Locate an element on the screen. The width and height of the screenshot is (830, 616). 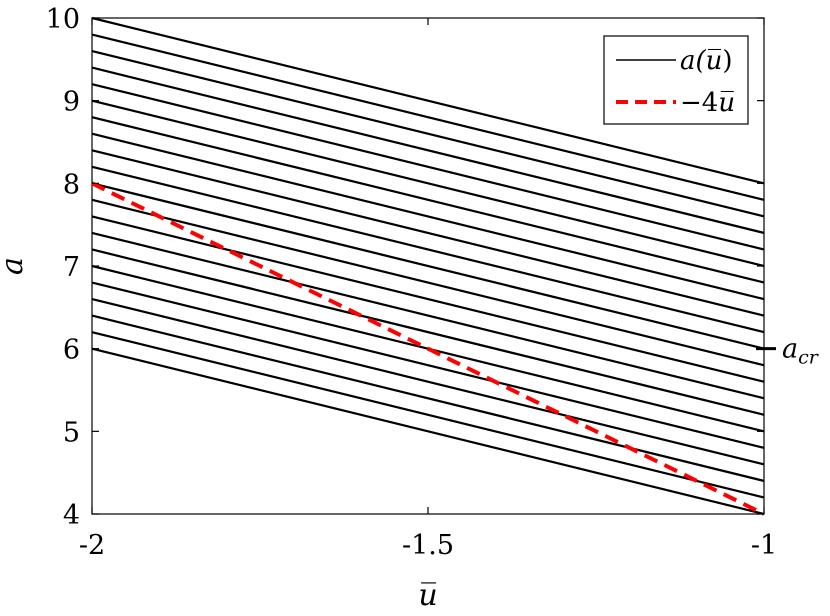
y-axis-label: a is located at coordinates (15, 266).